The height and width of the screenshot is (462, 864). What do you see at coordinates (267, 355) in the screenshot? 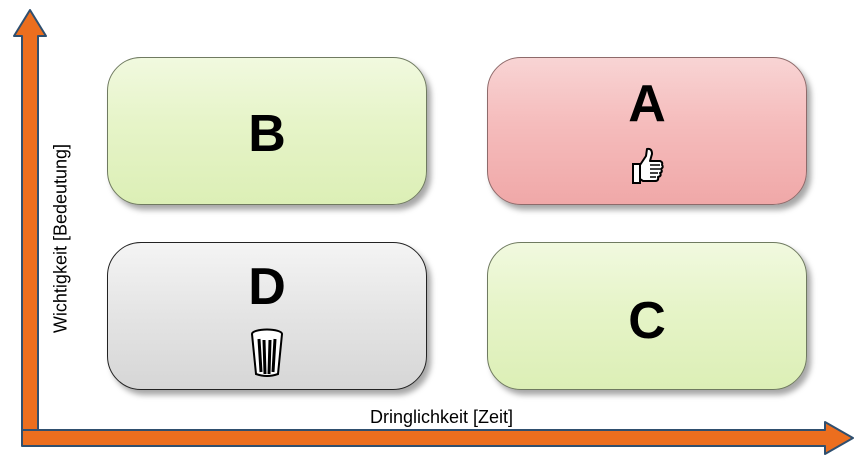
I see `trash-can-icon` at bounding box center [267, 355].